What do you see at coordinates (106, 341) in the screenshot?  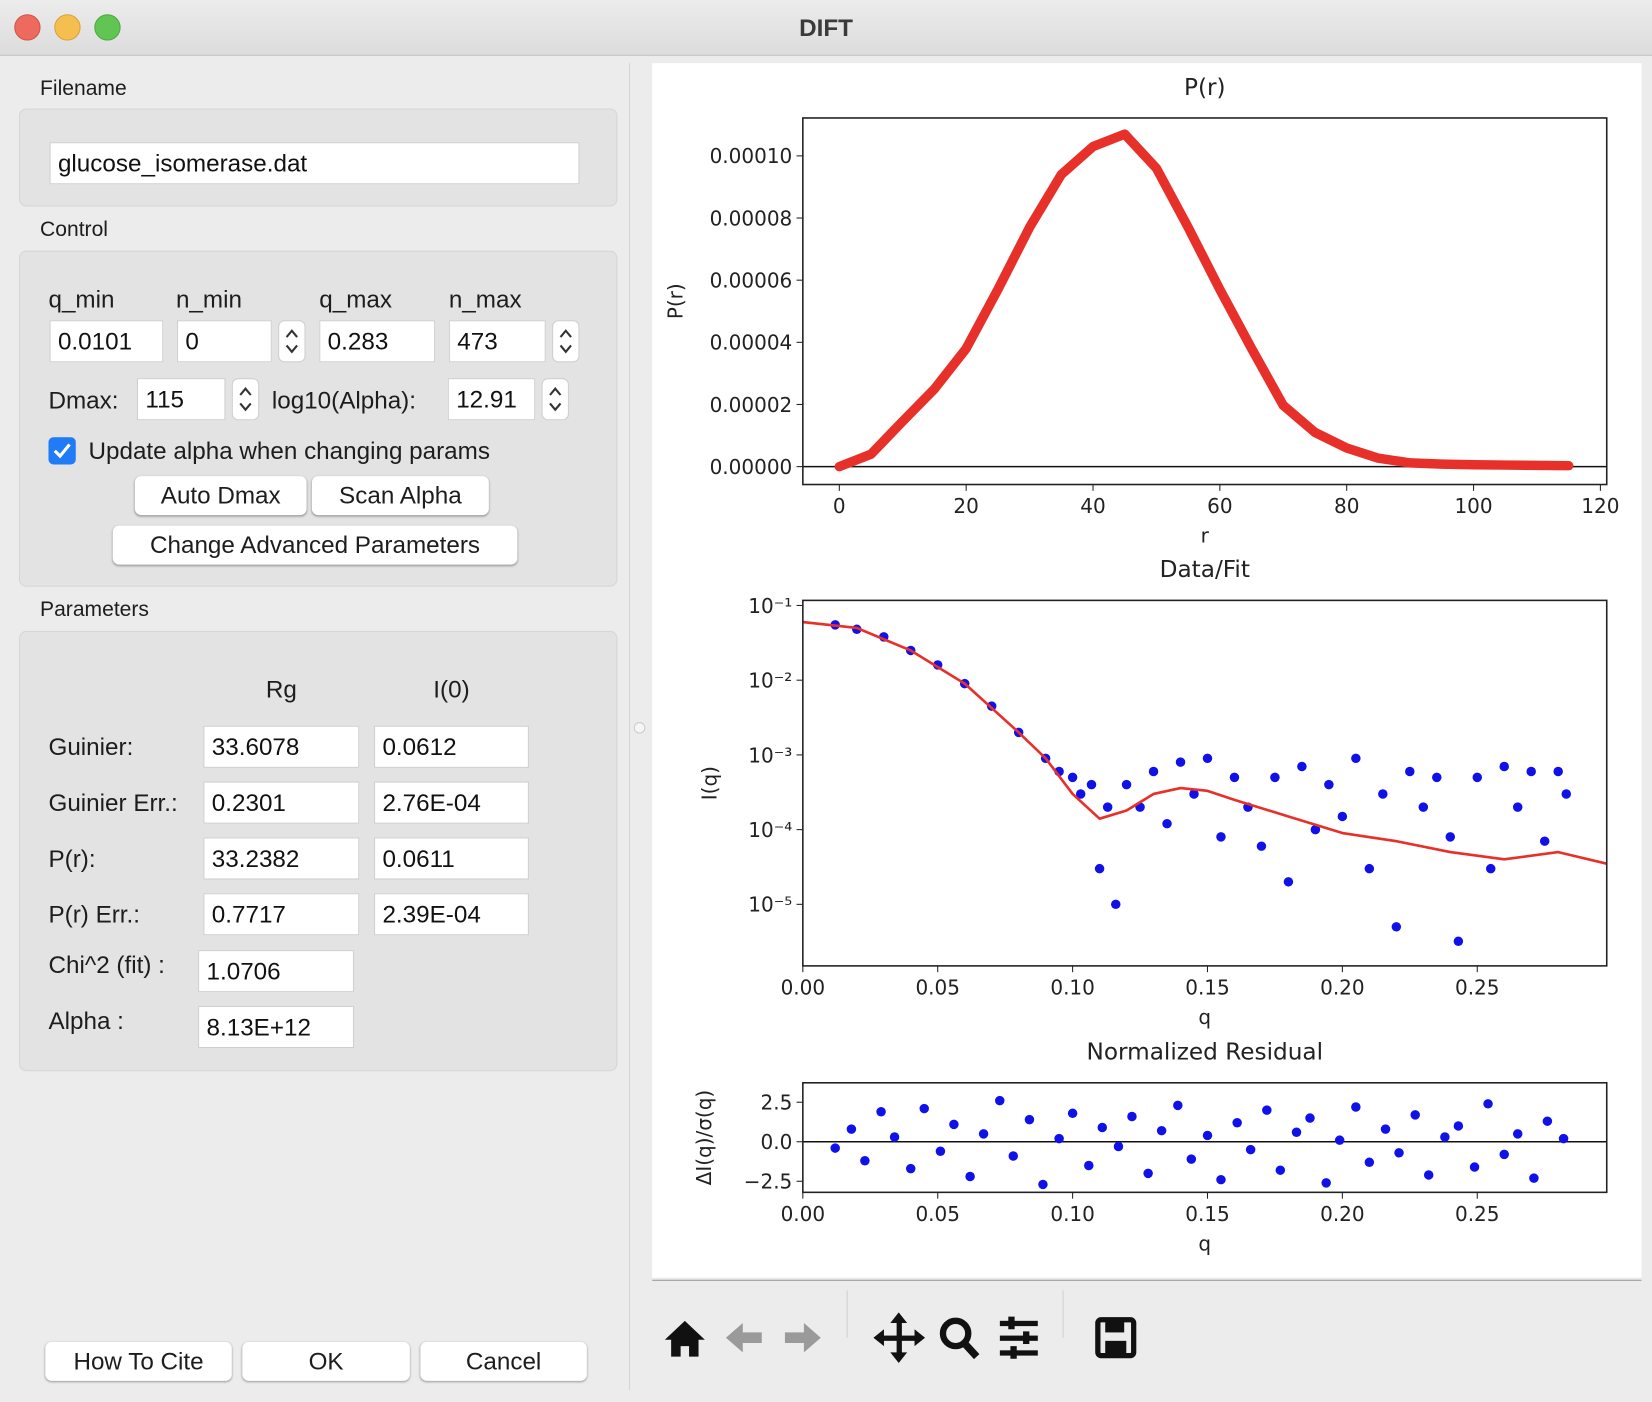 I see `q-min-input: 0.0101` at bounding box center [106, 341].